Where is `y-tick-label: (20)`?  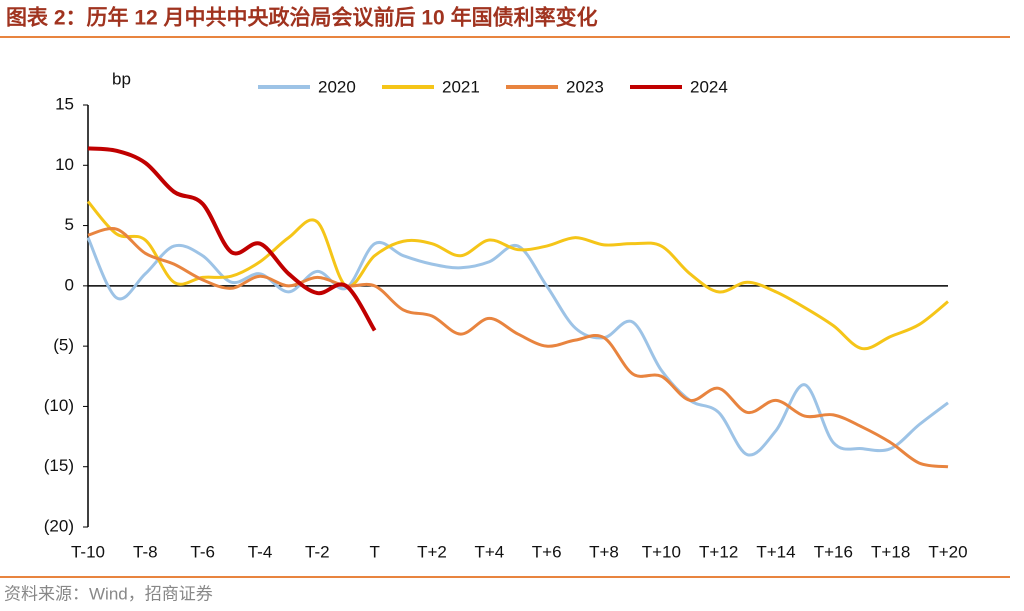 y-tick-label: (20) is located at coordinates (59, 525).